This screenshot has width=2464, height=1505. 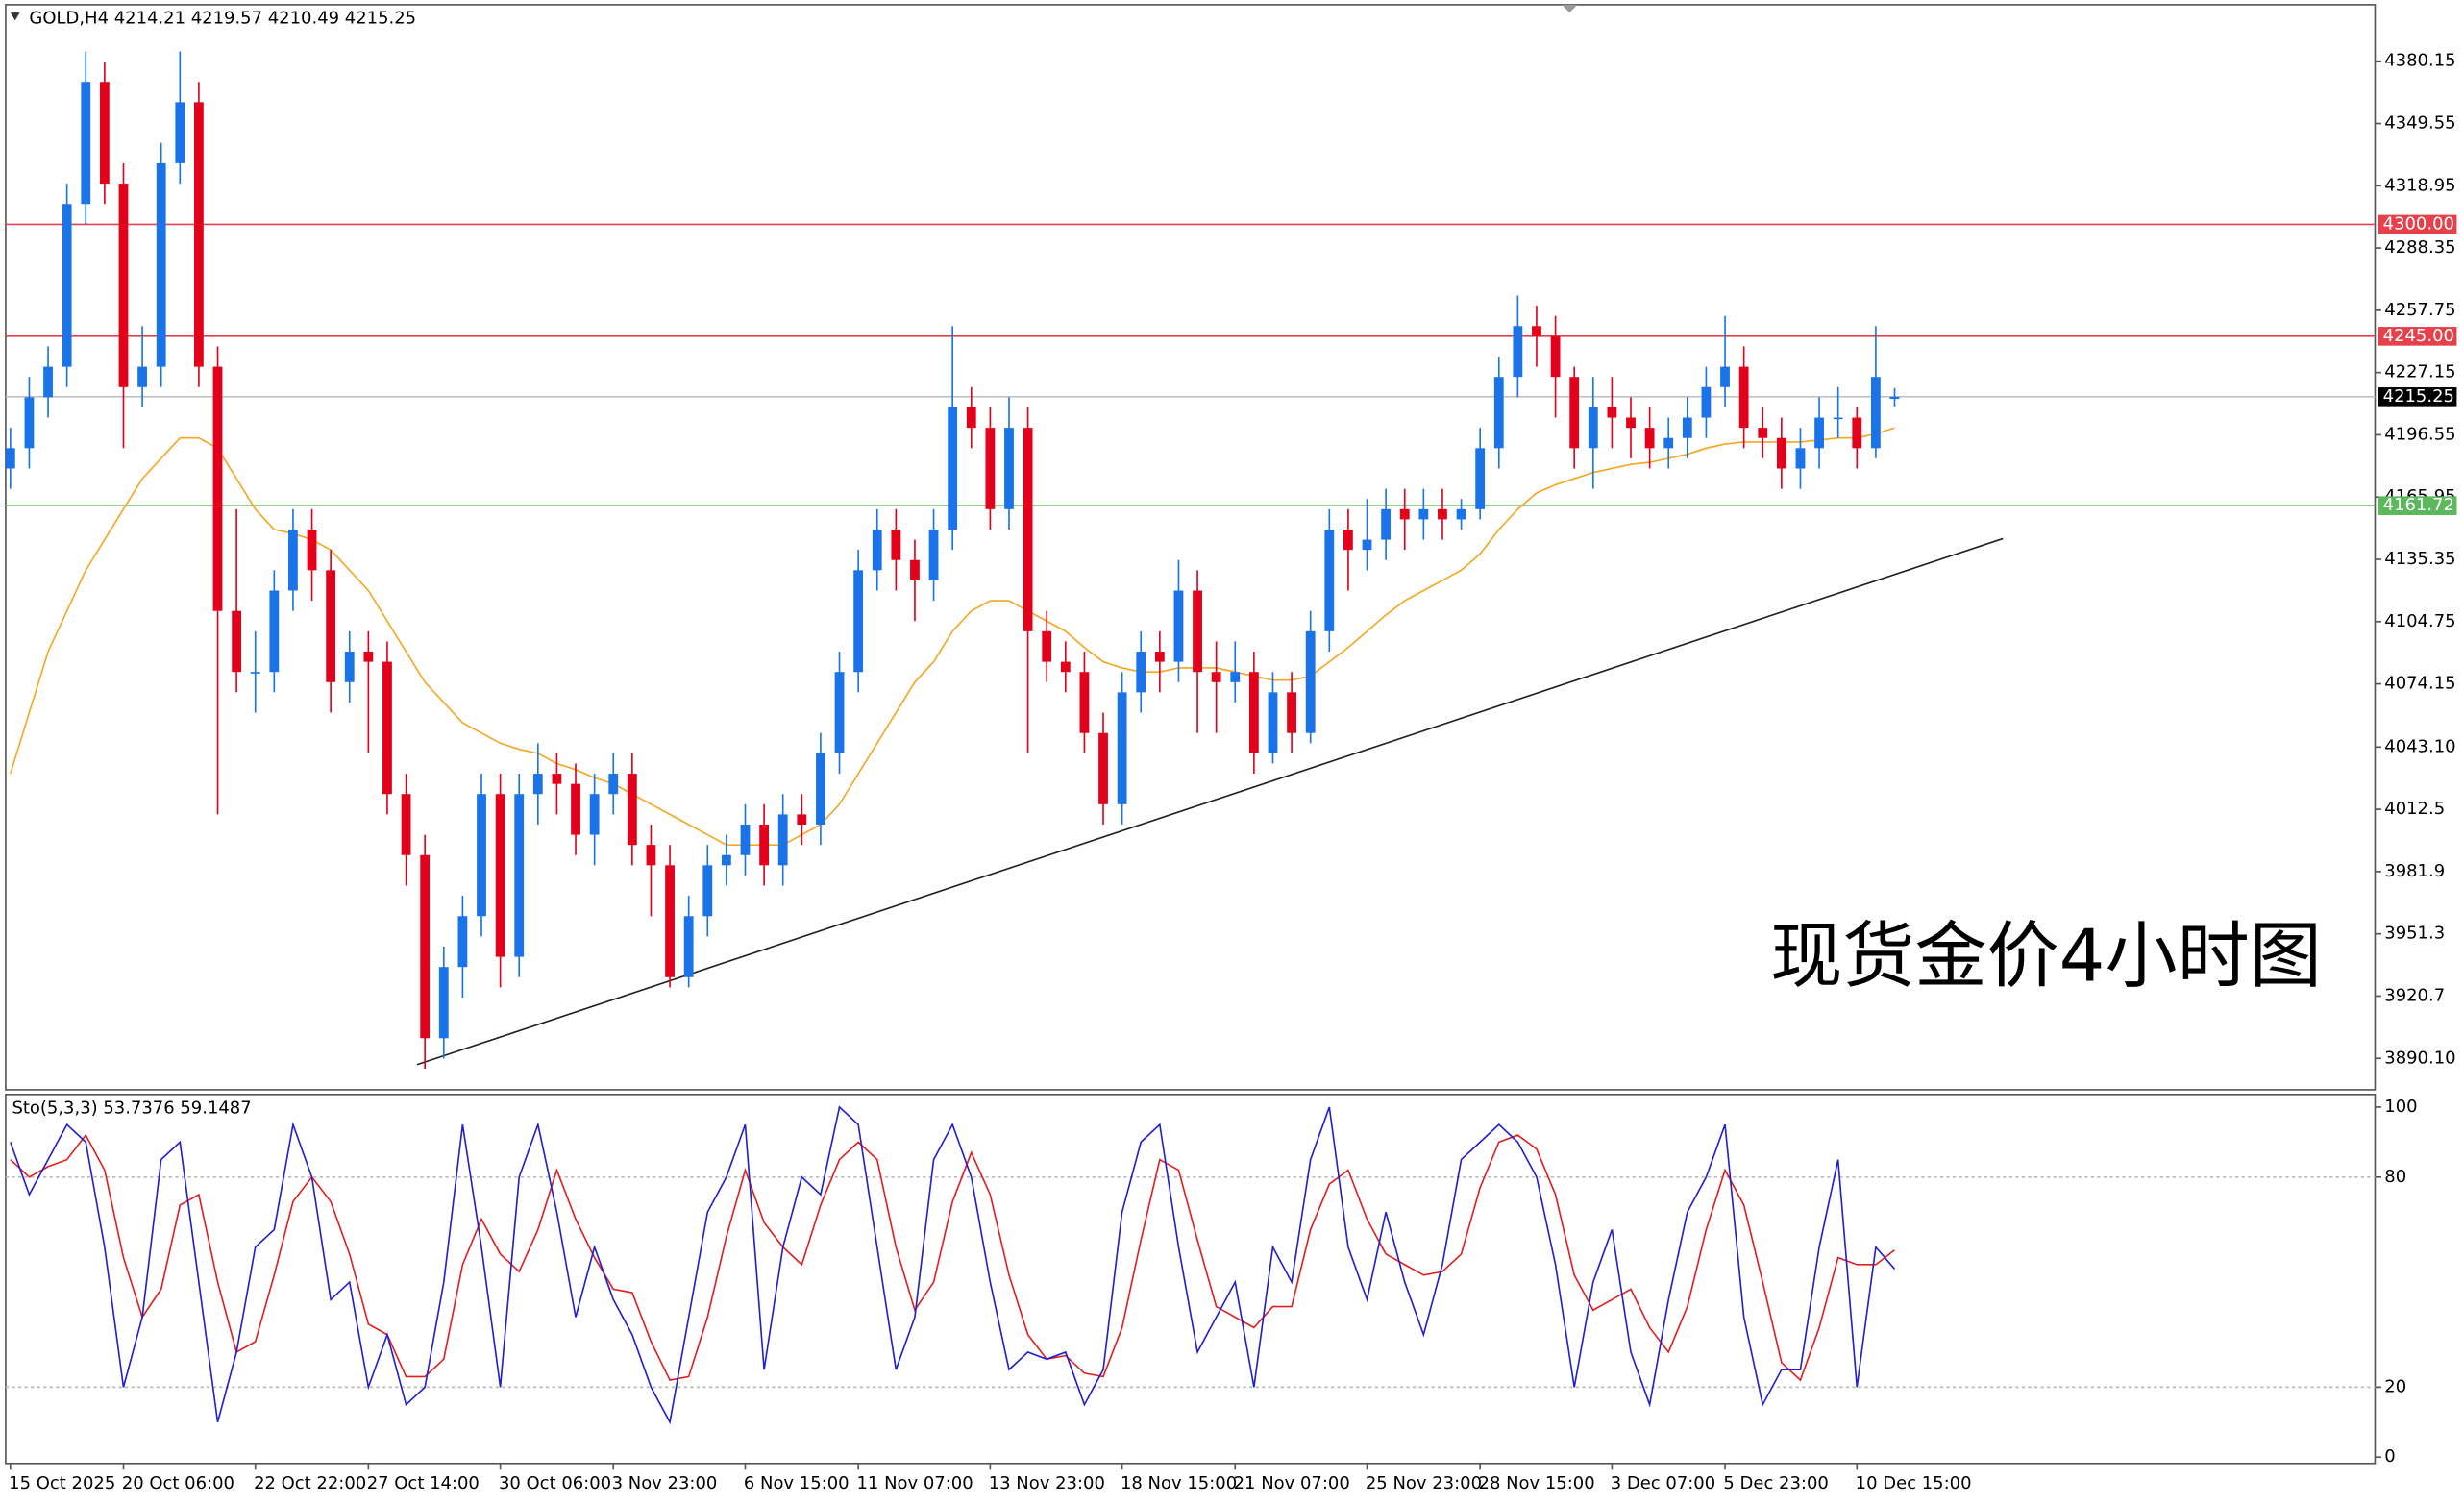 I want to click on level-label: 4245.00, so click(x=2418, y=336).